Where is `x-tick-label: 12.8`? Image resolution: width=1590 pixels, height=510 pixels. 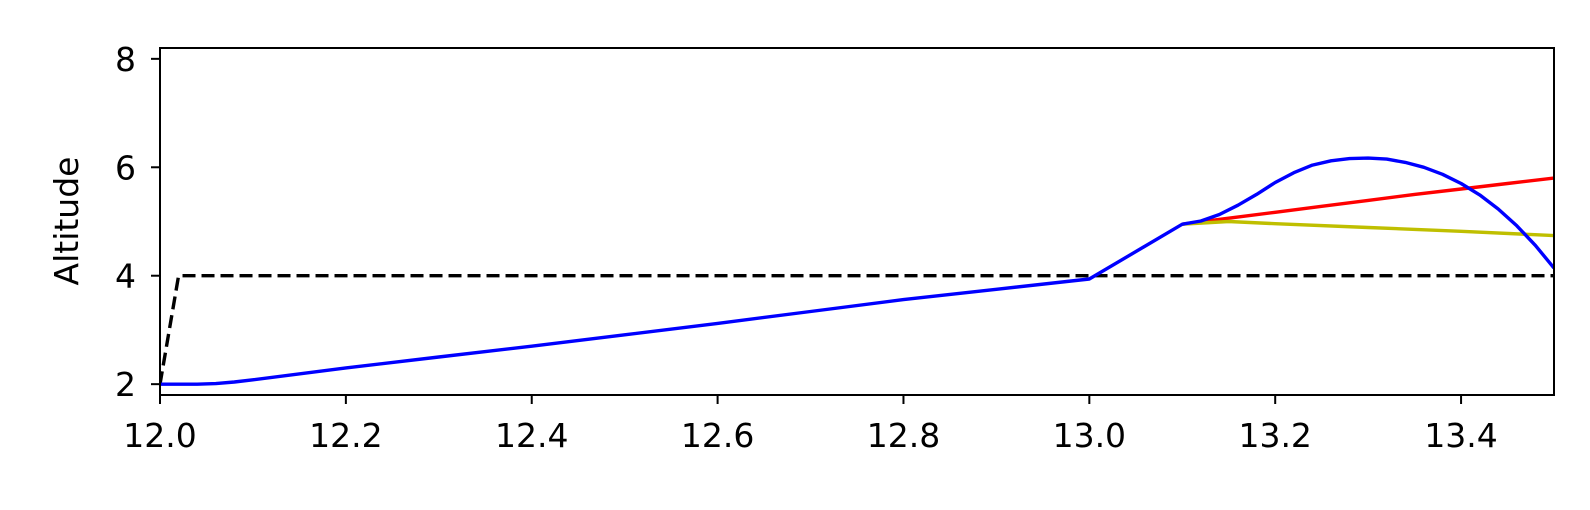 x-tick-label: 12.8 is located at coordinates (903, 435).